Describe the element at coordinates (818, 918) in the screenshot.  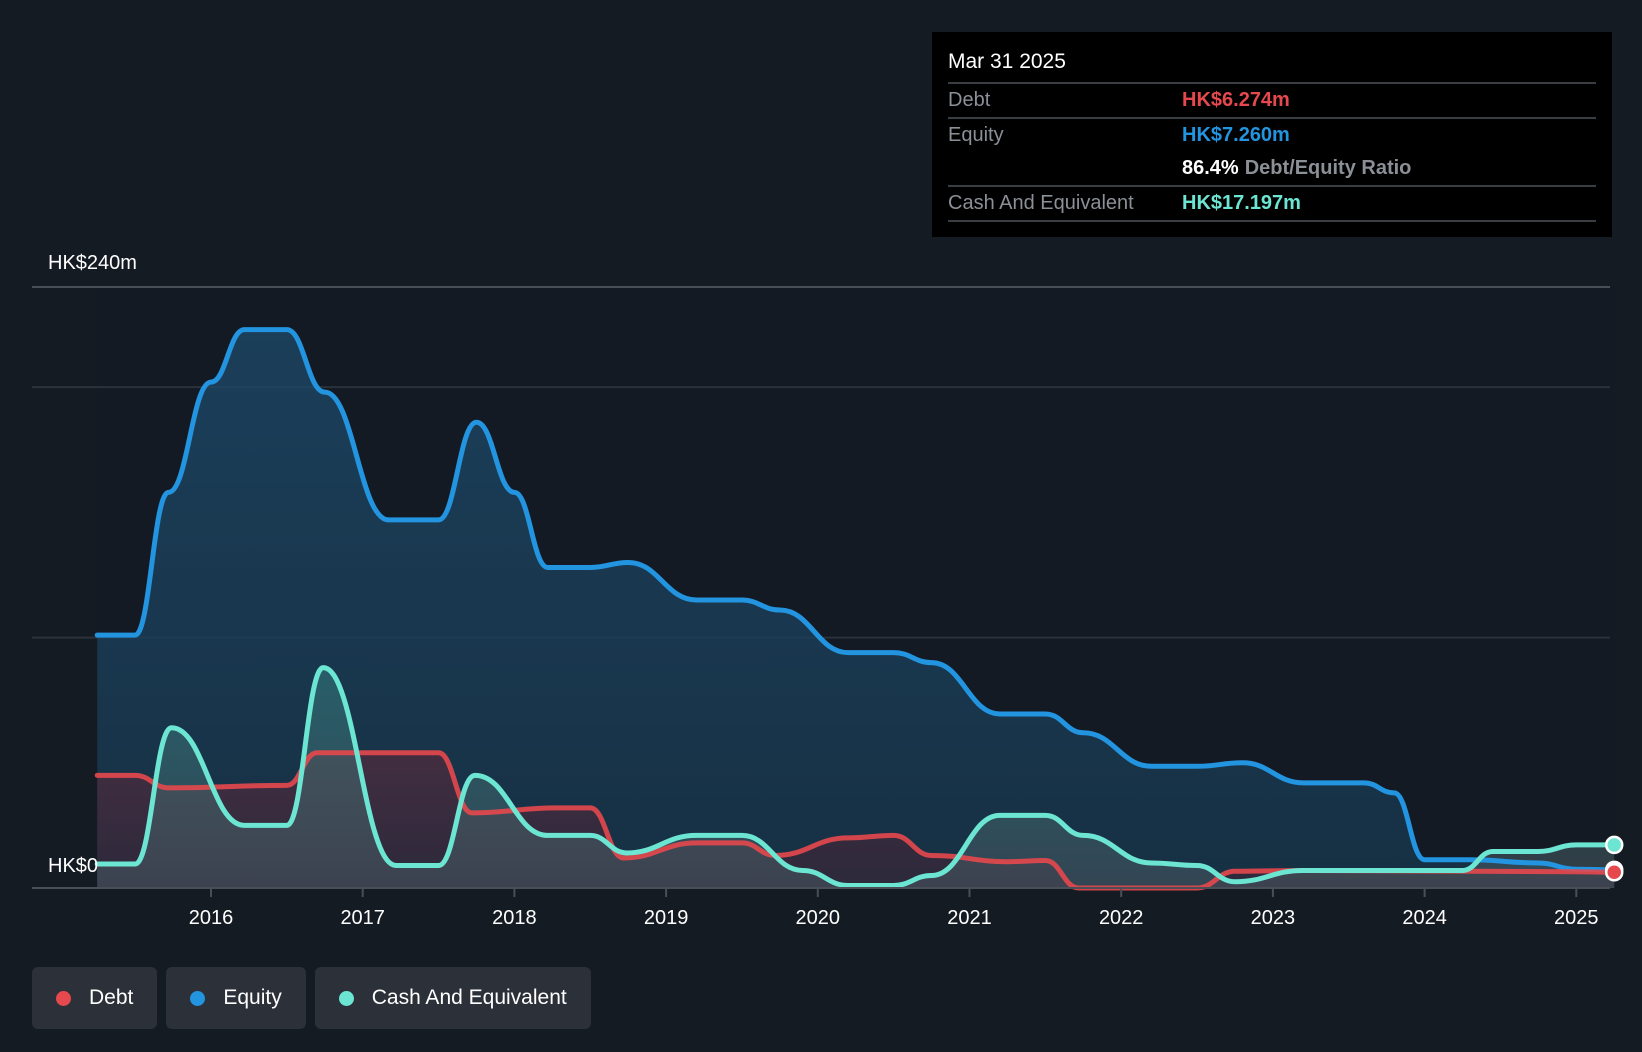
I see `x-tick-label: 2020` at that location.